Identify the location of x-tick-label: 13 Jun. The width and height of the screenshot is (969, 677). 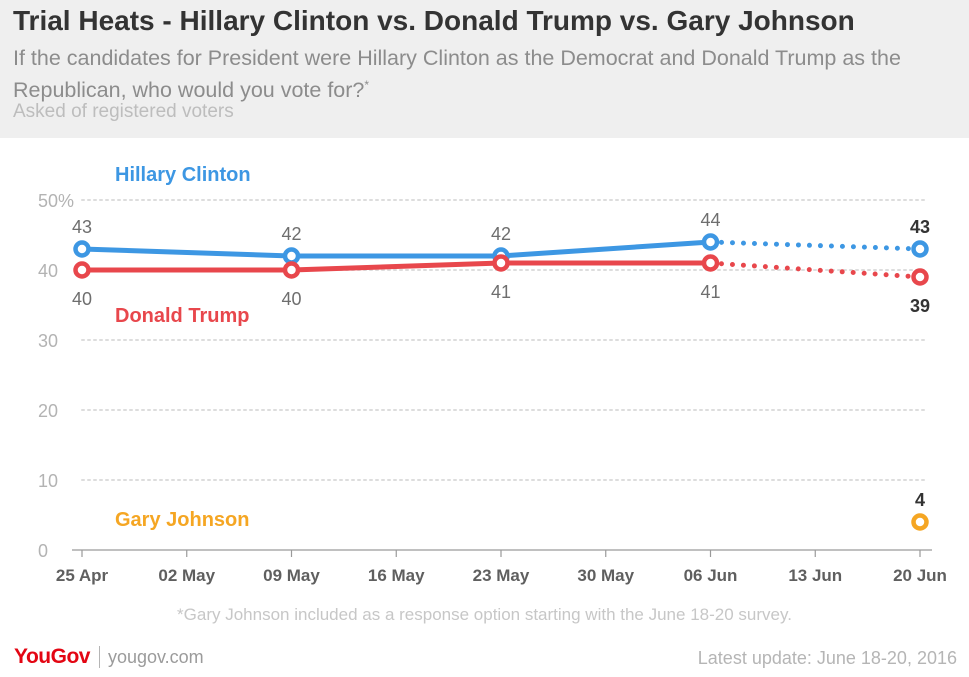
(815, 575).